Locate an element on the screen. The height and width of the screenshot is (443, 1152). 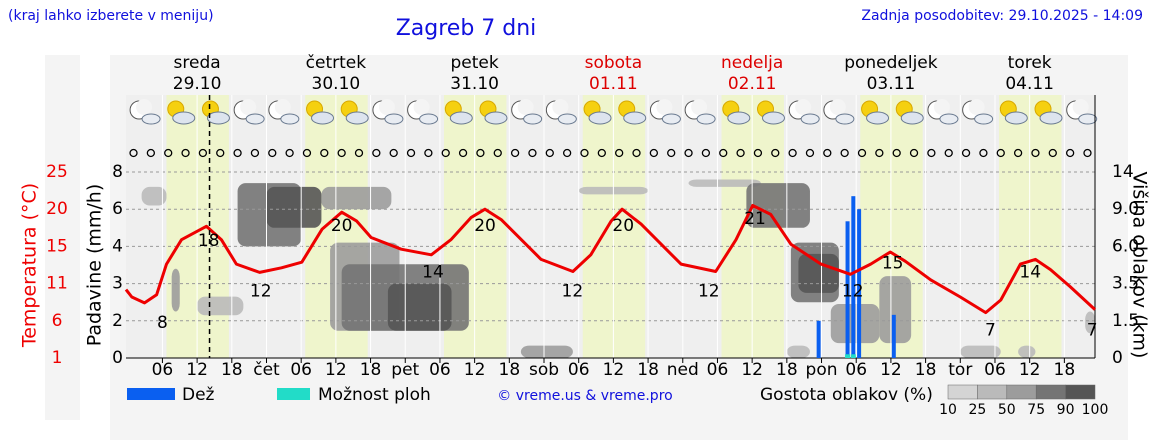
menu-note: (kraj lahko izberete v meniju) is located at coordinates (111, 16).